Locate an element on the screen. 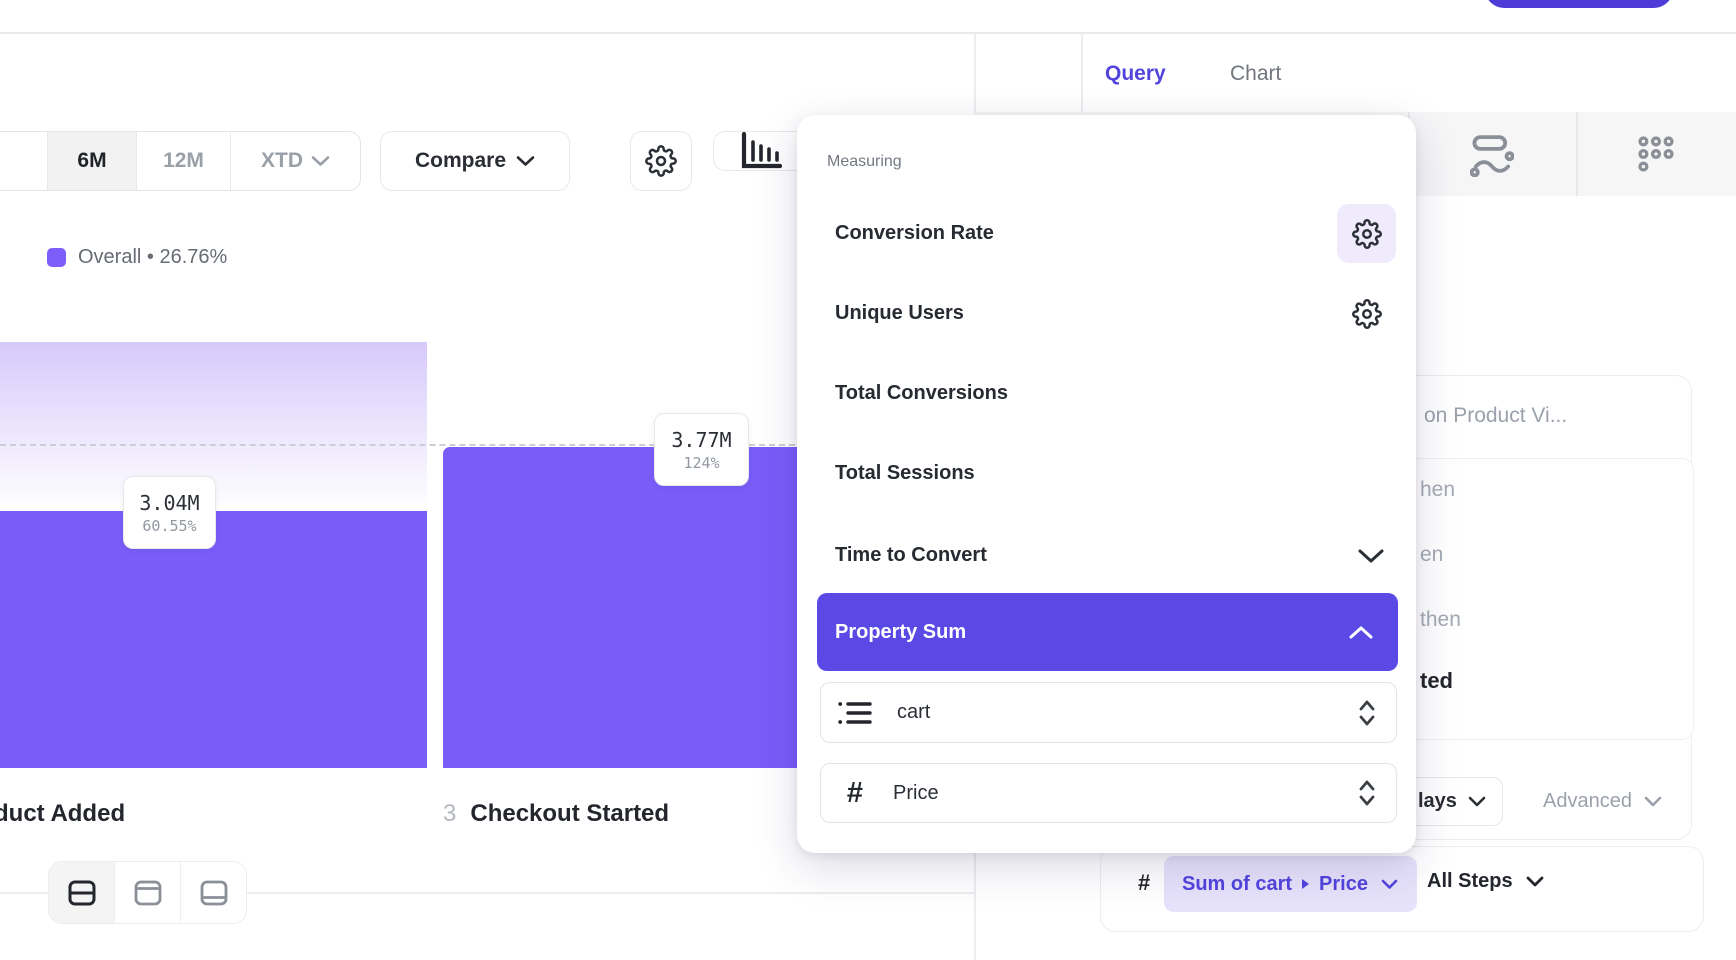  tabs-divider is located at coordinates (1082, 72).